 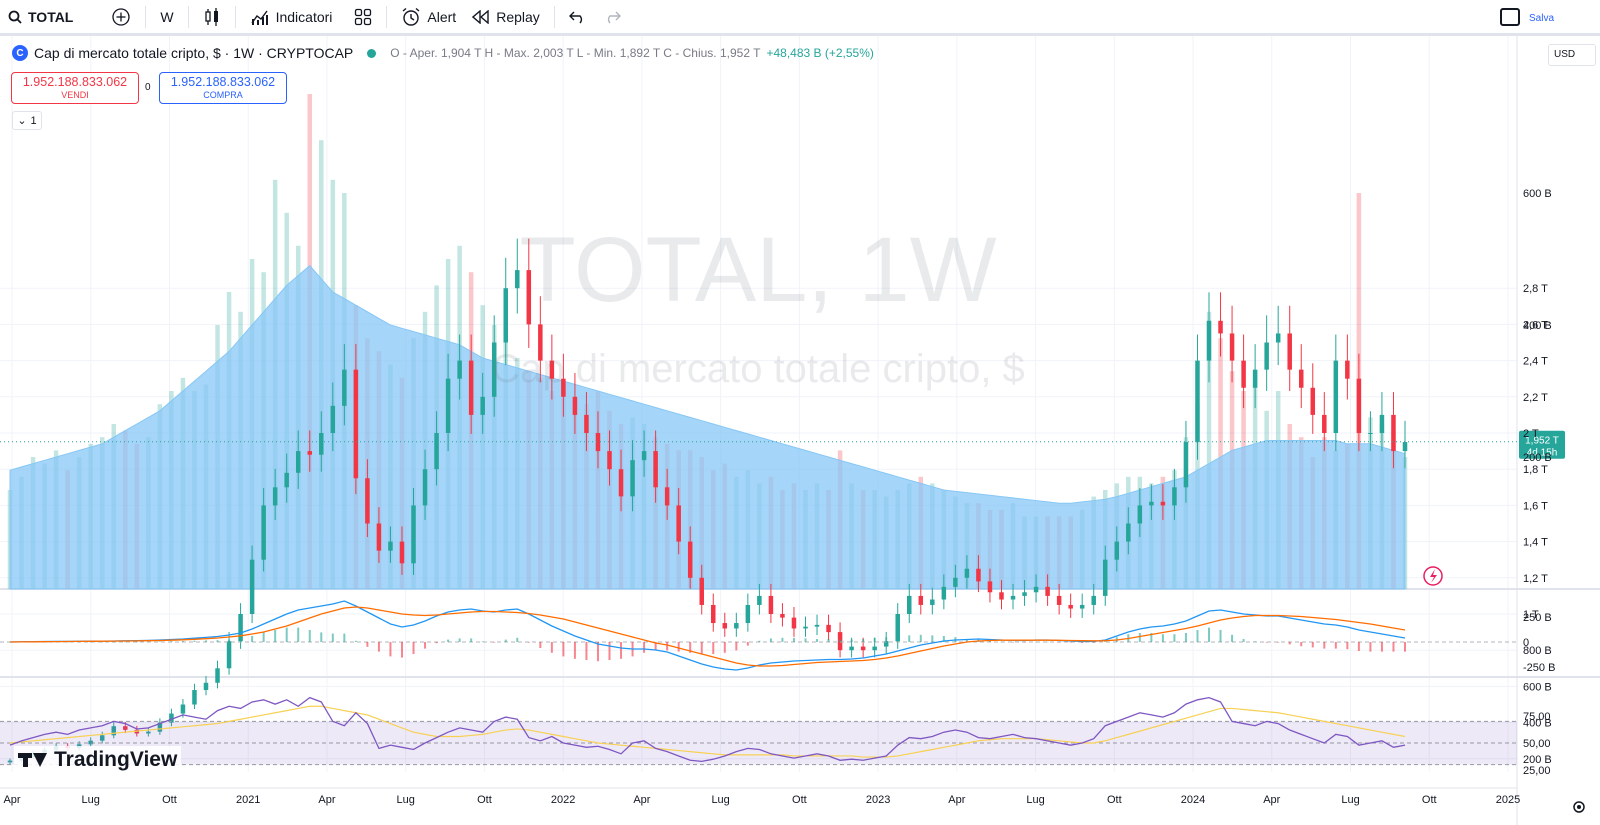 What do you see at coordinates (1535, 289) in the screenshot?
I see `price-tick-label: 2,8 T` at bounding box center [1535, 289].